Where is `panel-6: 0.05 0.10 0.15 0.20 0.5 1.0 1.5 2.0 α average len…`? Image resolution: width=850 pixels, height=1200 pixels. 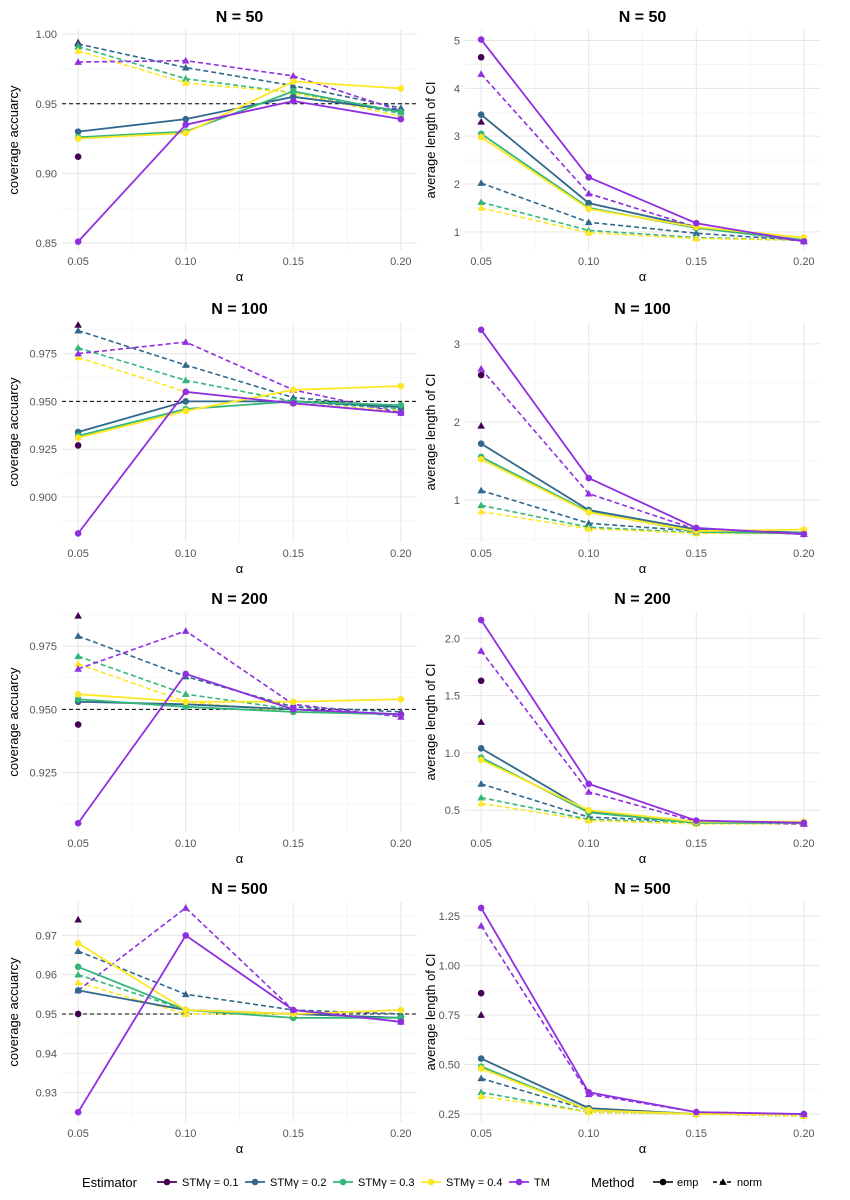 panel-6: 0.05 0.10 0.15 0.20 0.5 1.0 1.5 2.0 α average len… is located at coordinates (621, 728).